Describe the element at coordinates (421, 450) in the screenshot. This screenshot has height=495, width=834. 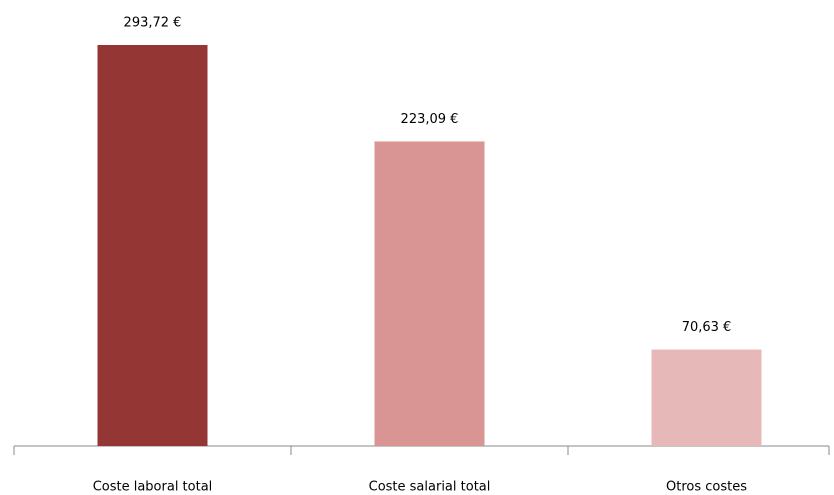
I see `x-axis` at that location.